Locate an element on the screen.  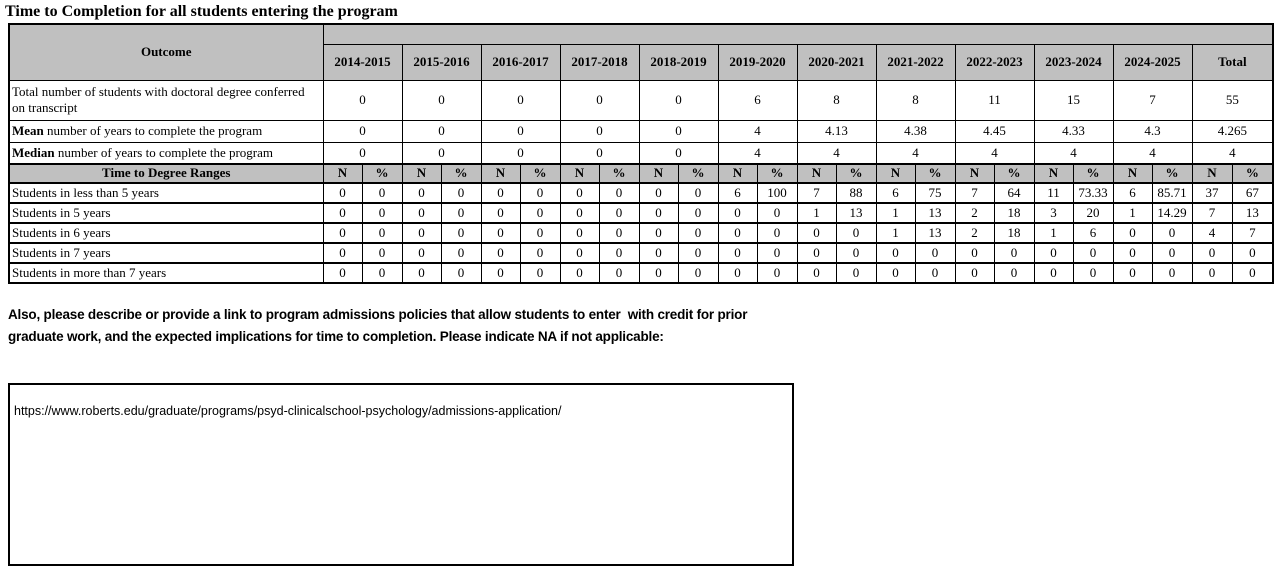
summary-value-cell: 8 is located at coordinates (915, 100).